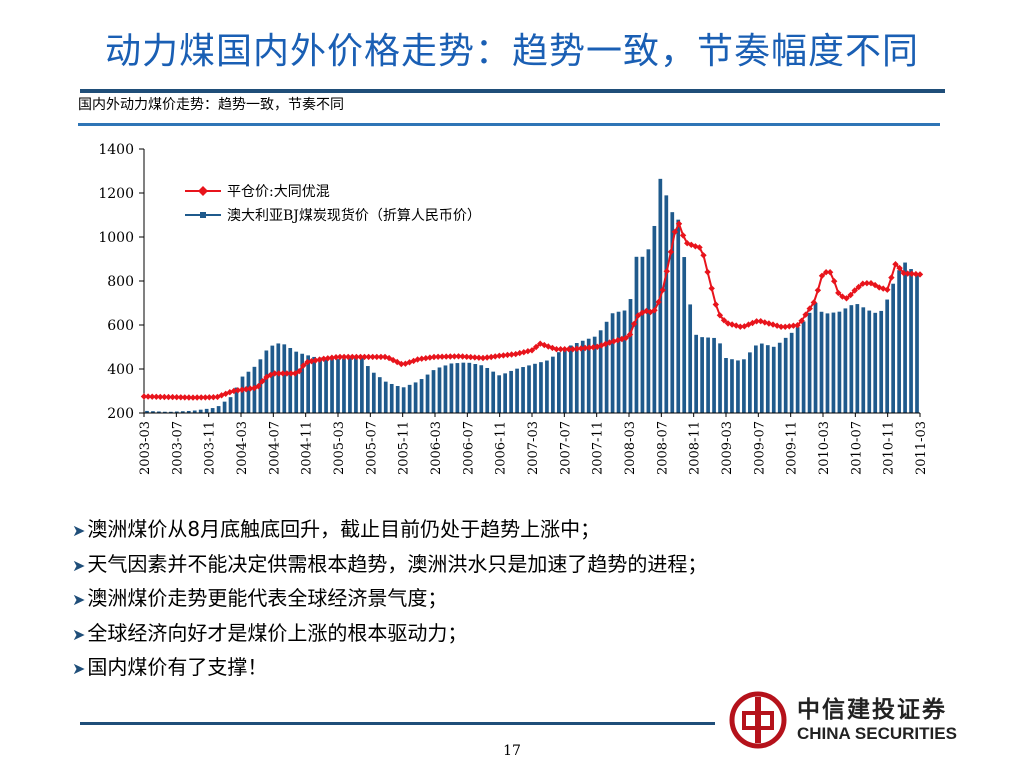  Describe the element at coordinates (116, 150) in the screenshot. I see `y-tick-label: 1400` at that location.